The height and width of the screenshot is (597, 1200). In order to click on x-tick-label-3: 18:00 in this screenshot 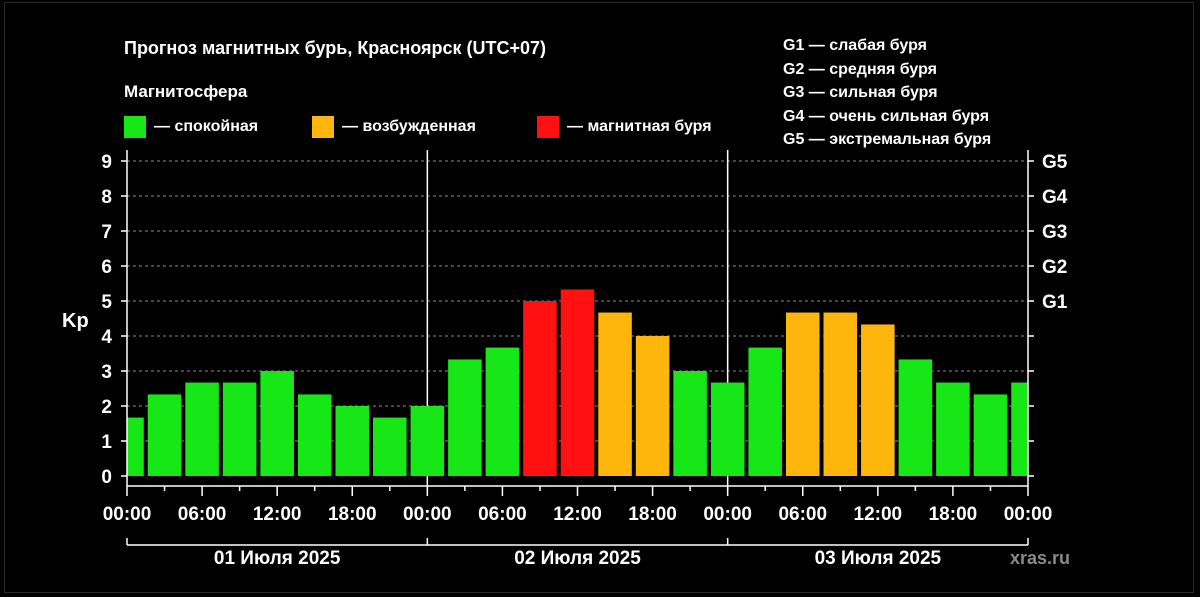, I will do `click(352, 514)`.